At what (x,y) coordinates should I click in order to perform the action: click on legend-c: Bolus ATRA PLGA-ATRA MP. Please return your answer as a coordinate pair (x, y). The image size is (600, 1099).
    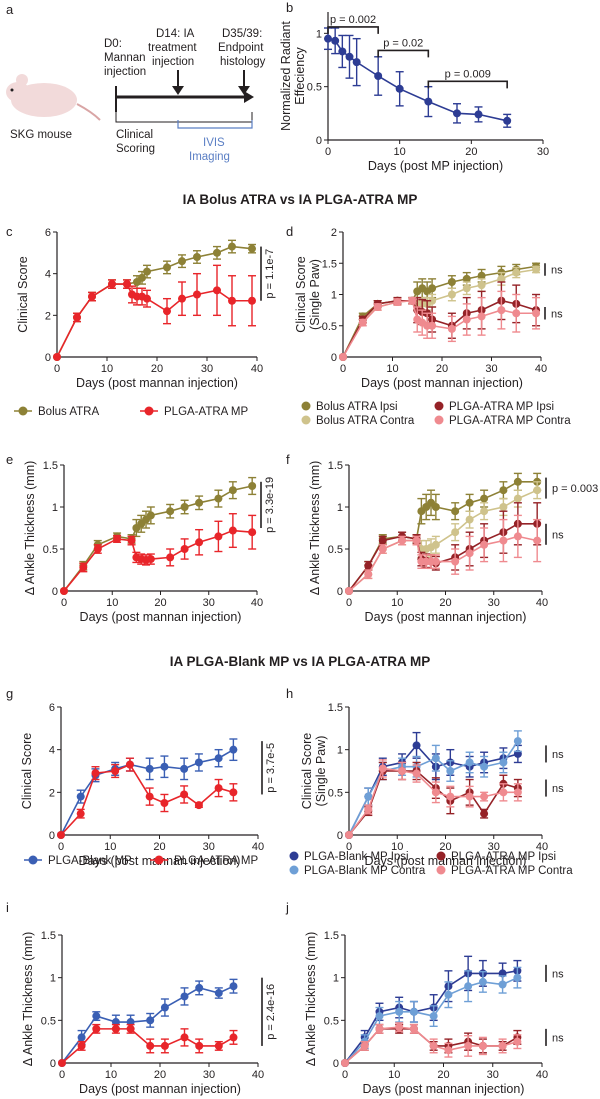
    Looking at the image, I should click on (131, 412).